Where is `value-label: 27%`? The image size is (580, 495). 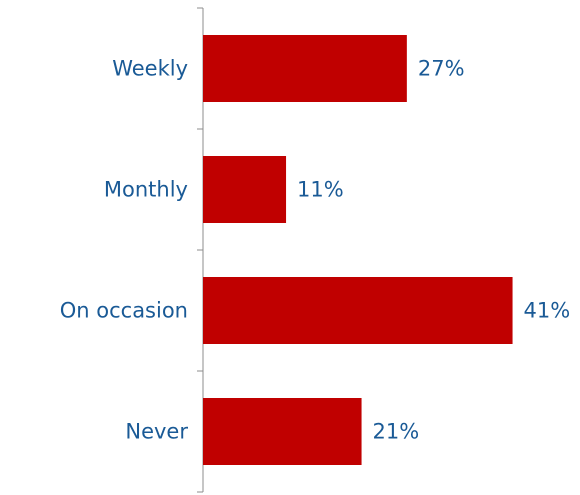 value-label: 27% is located at coordinates (441, 69).